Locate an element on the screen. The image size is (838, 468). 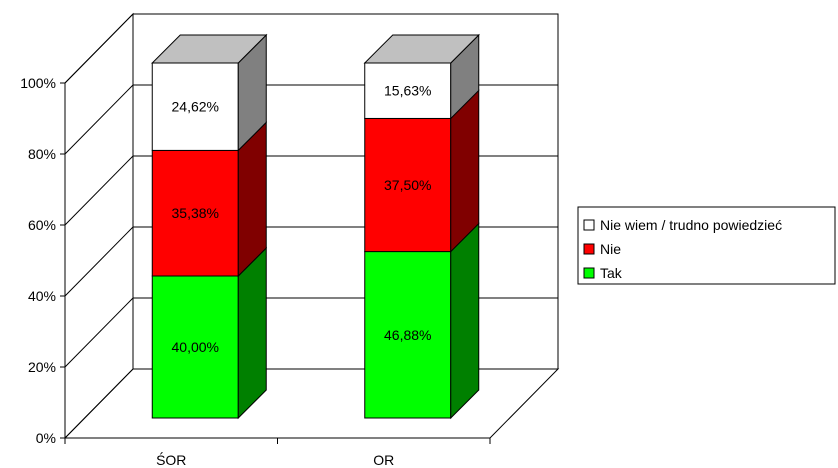
y-tick-label: 80% is located at coordinates (42, 154).